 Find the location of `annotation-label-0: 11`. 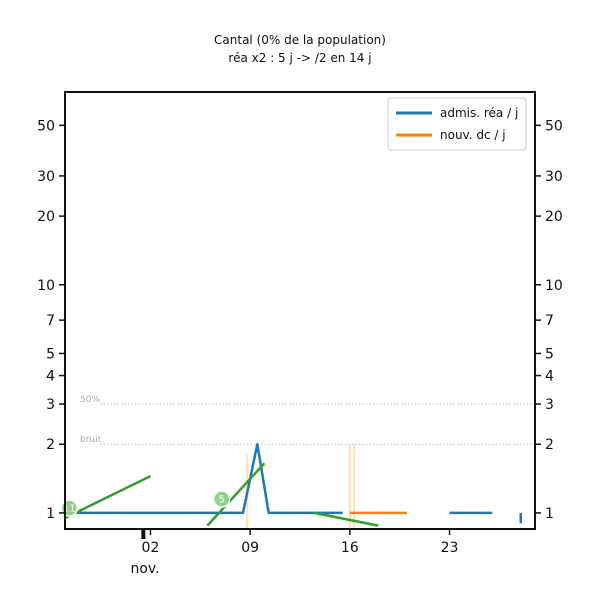

annotation-label-0: 11 is located at coordinates (69, 509).